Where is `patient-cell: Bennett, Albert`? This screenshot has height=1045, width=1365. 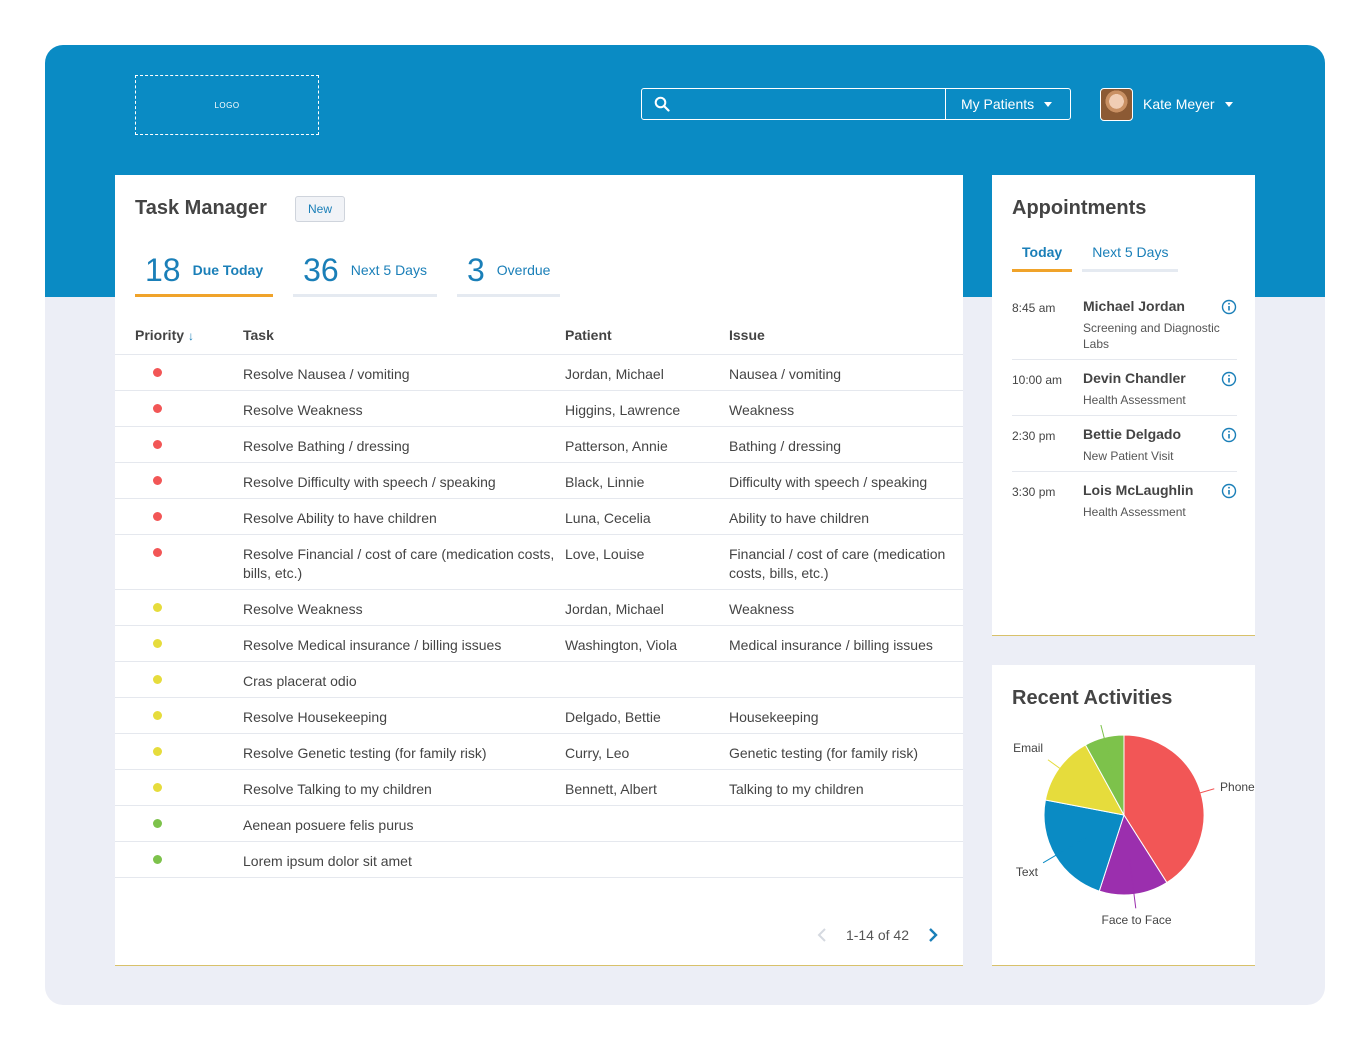
patient-cell: Bennett, Albert is located at coordinates (611, 789).